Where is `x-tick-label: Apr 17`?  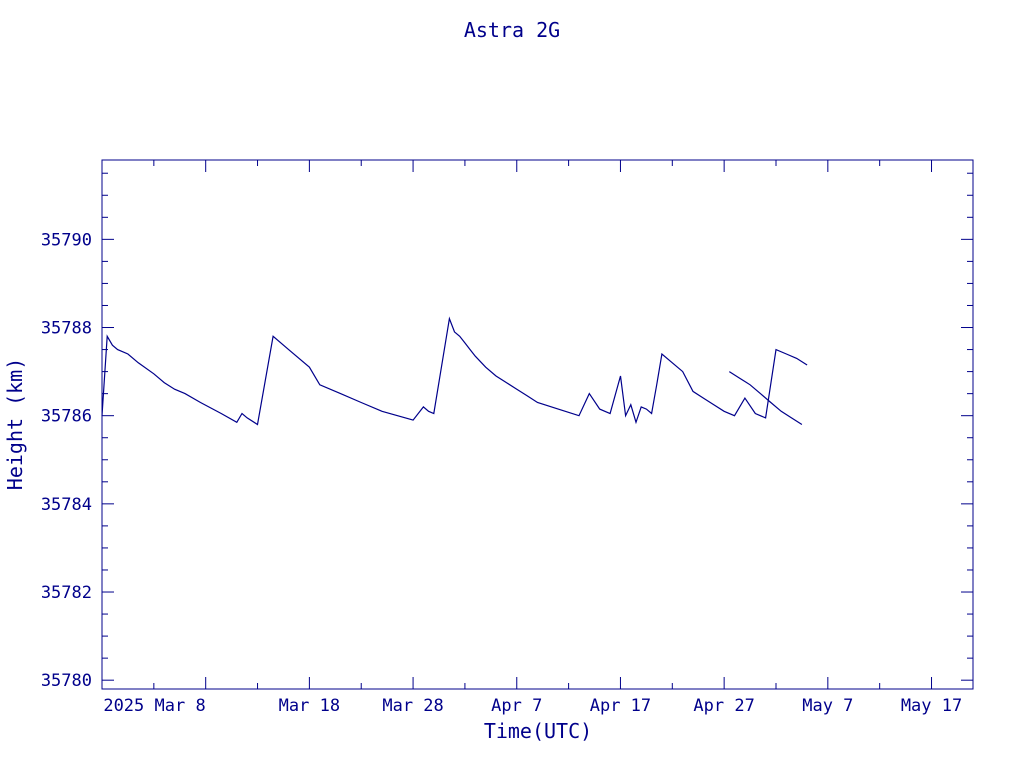 x-tick-label: Apr 17 is located at coordinates (620, 706).